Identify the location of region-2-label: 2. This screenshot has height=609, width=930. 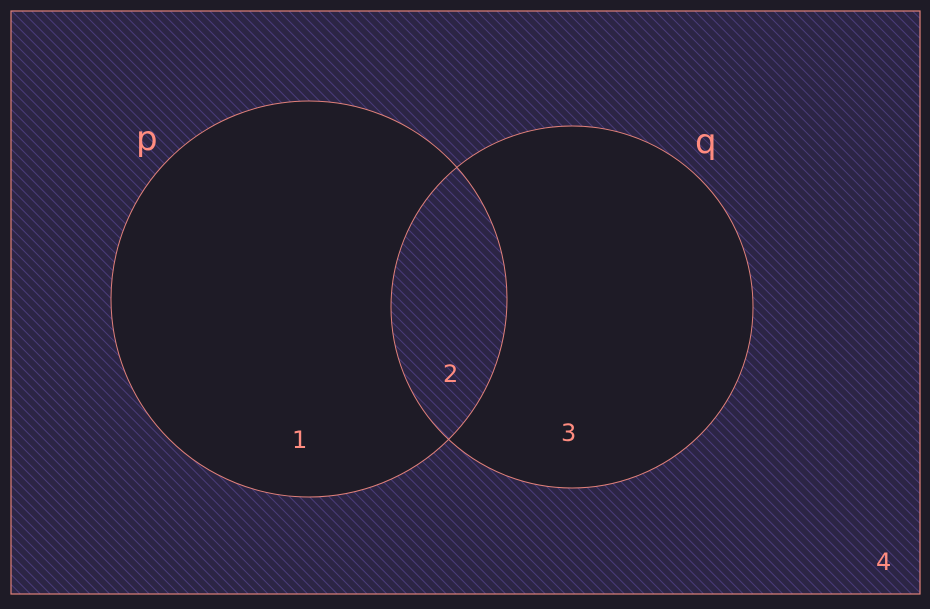
(450, 374).